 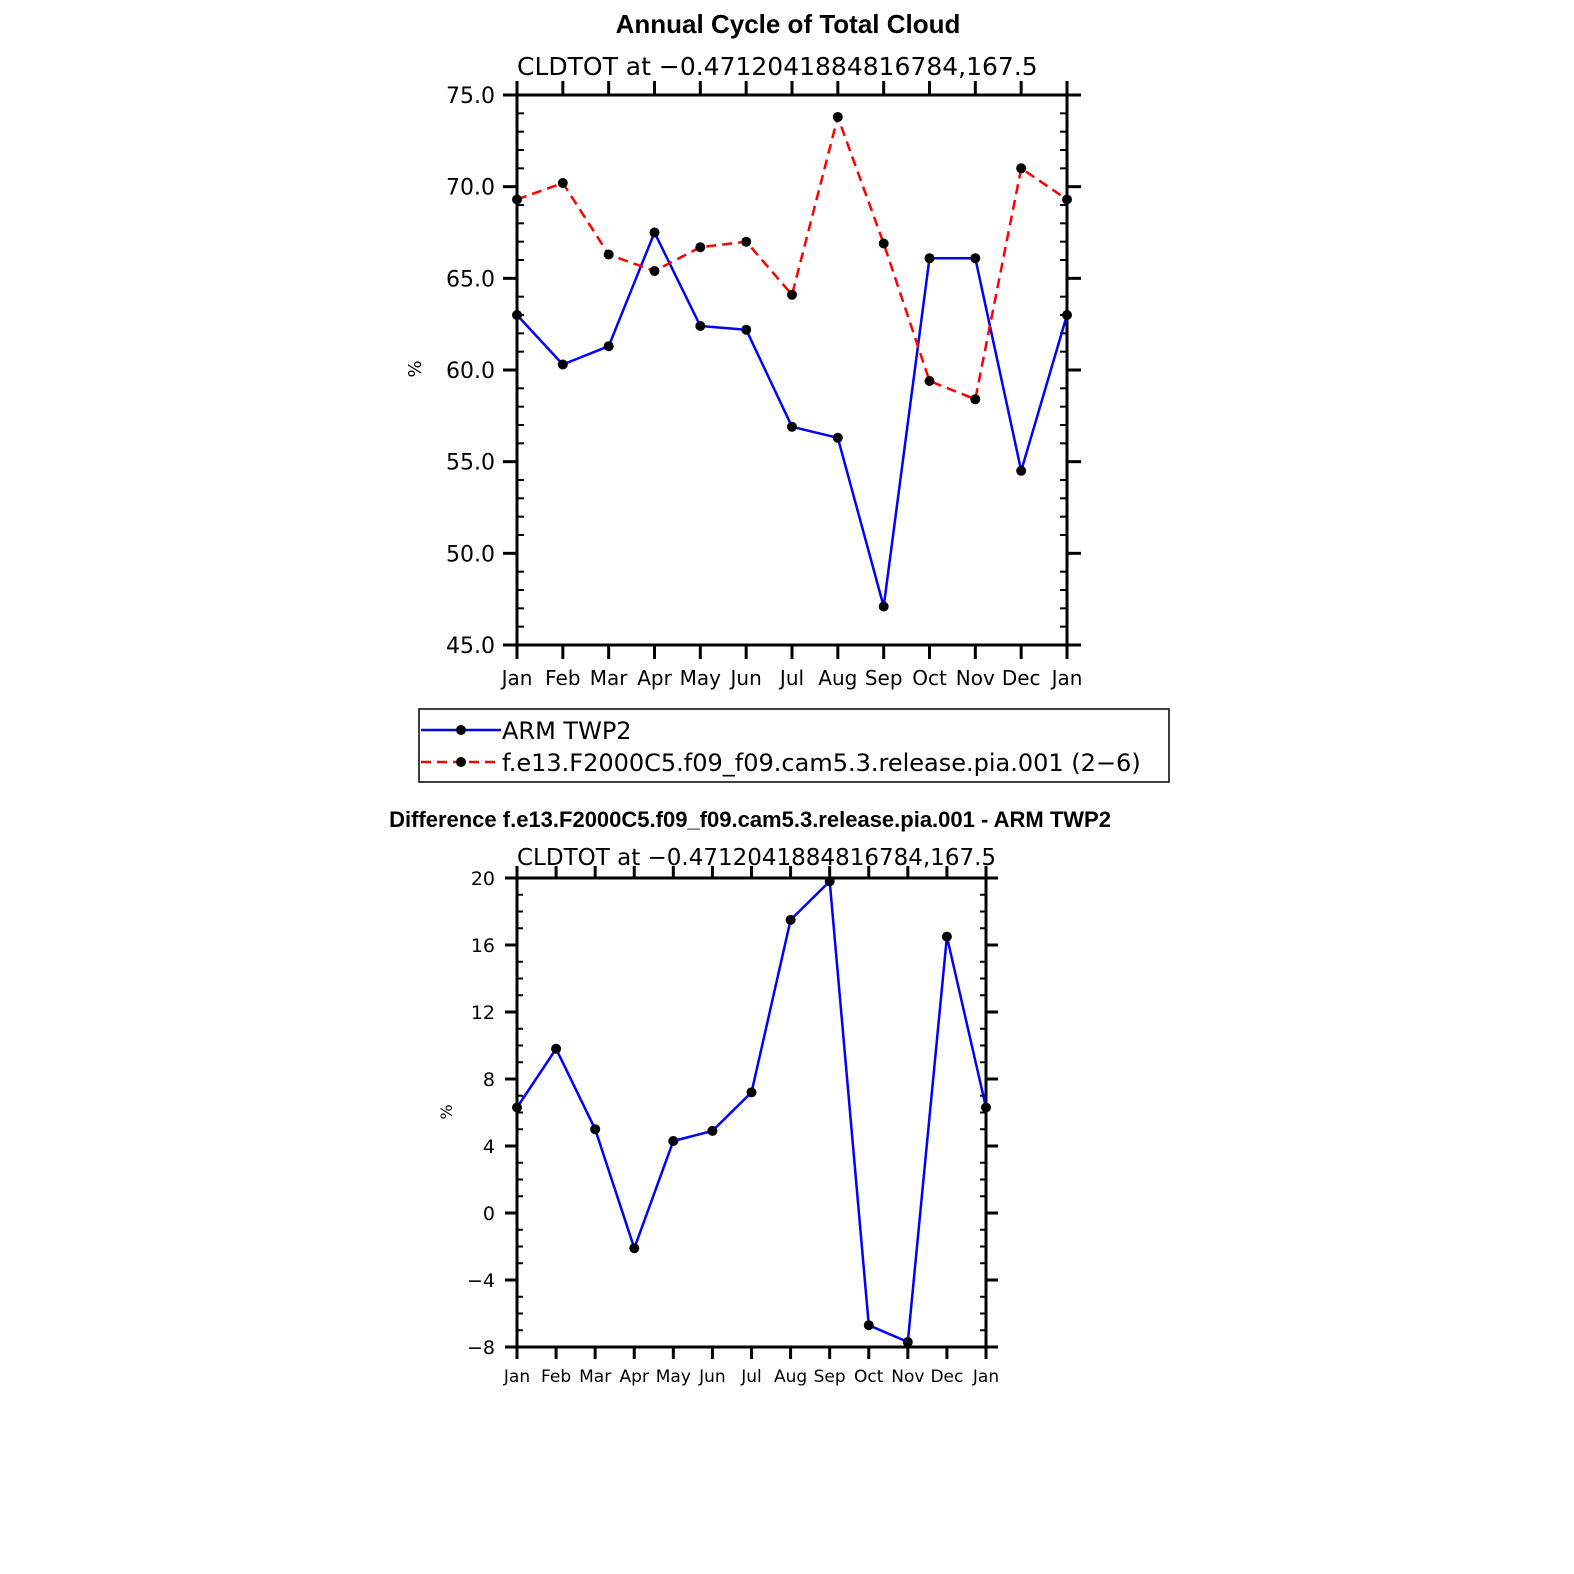 I want to click on y-tick-label: 60.0, so click(x=470, y=371).